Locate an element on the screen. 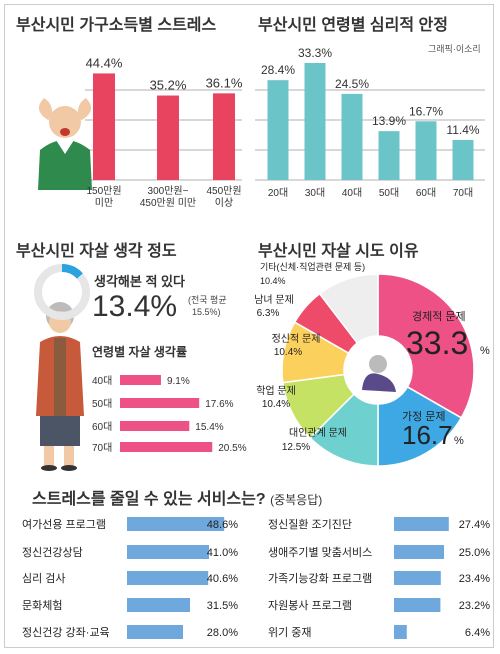 The image size is (500, 654). age-stability-title: 부산시민 연령별 심리적 안정 is located at coordinates (353, 25).